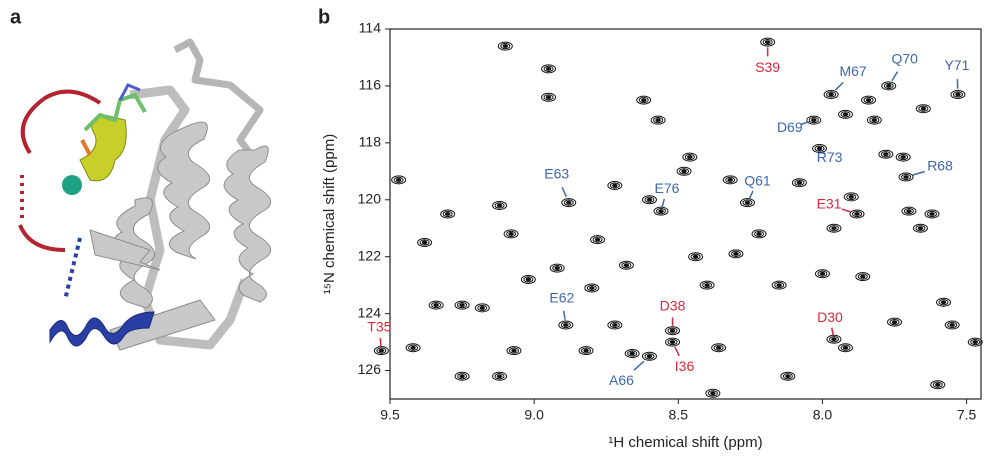 The width and height of the screenshot is (984, 464). I want to click on y-axis-label: ¹⁵N chemical shift (ppm), so click(329, 214).